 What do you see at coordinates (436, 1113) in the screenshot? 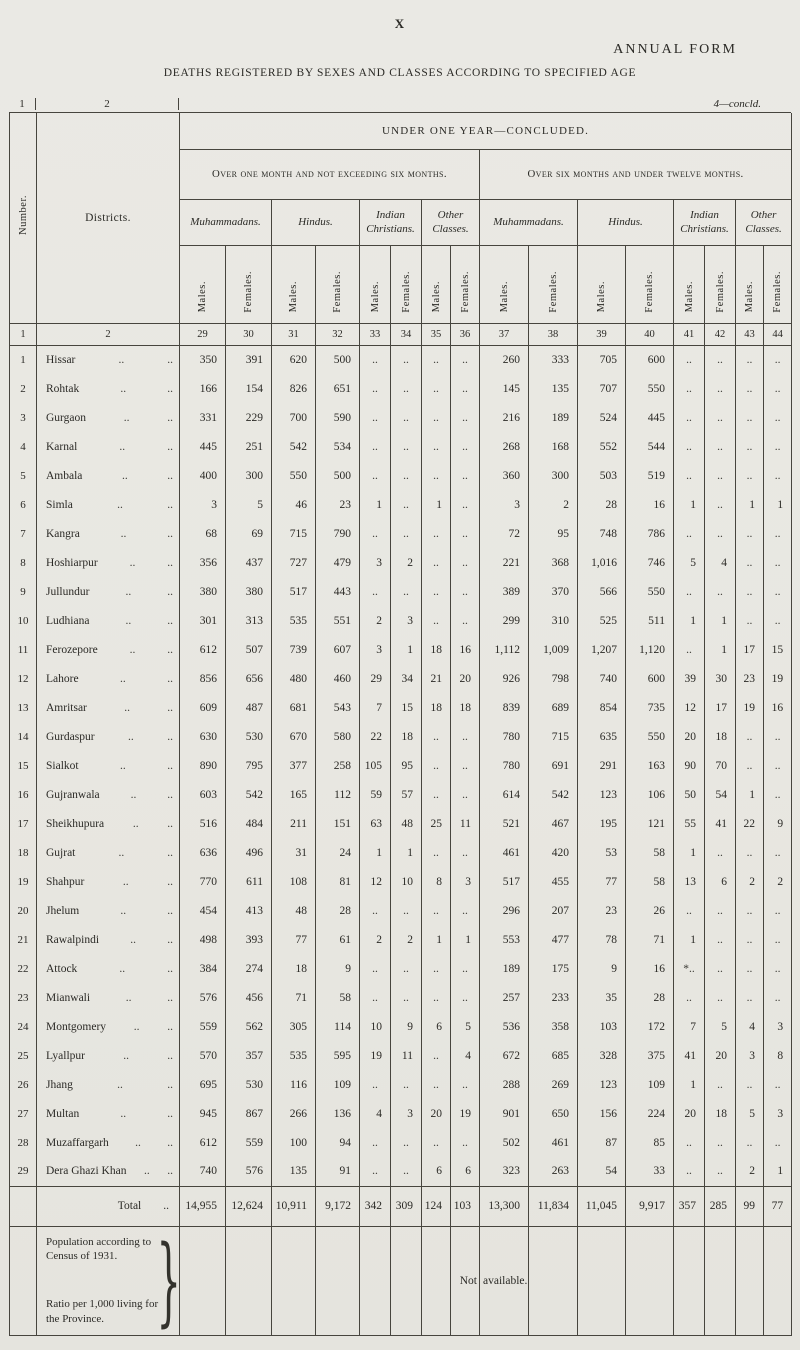
I see `value-cell: 20` at bounding box center [436, 1113].